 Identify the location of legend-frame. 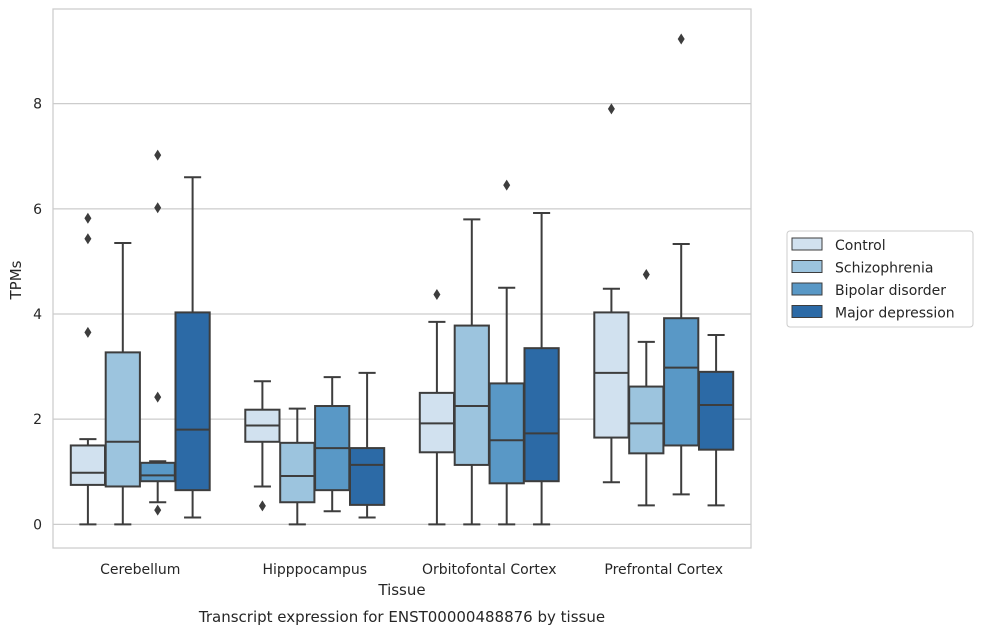
(880, 279).